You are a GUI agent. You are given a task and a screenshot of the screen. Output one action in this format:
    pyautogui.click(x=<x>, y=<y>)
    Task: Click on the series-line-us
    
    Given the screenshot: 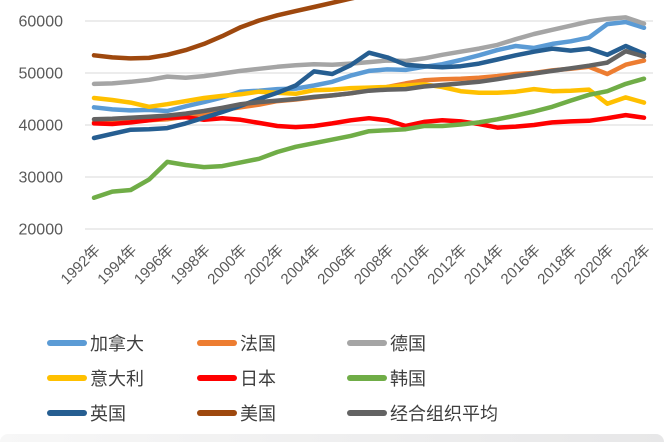 What is the action you would take?
    pyautogui.click(x=223, y=30)
    